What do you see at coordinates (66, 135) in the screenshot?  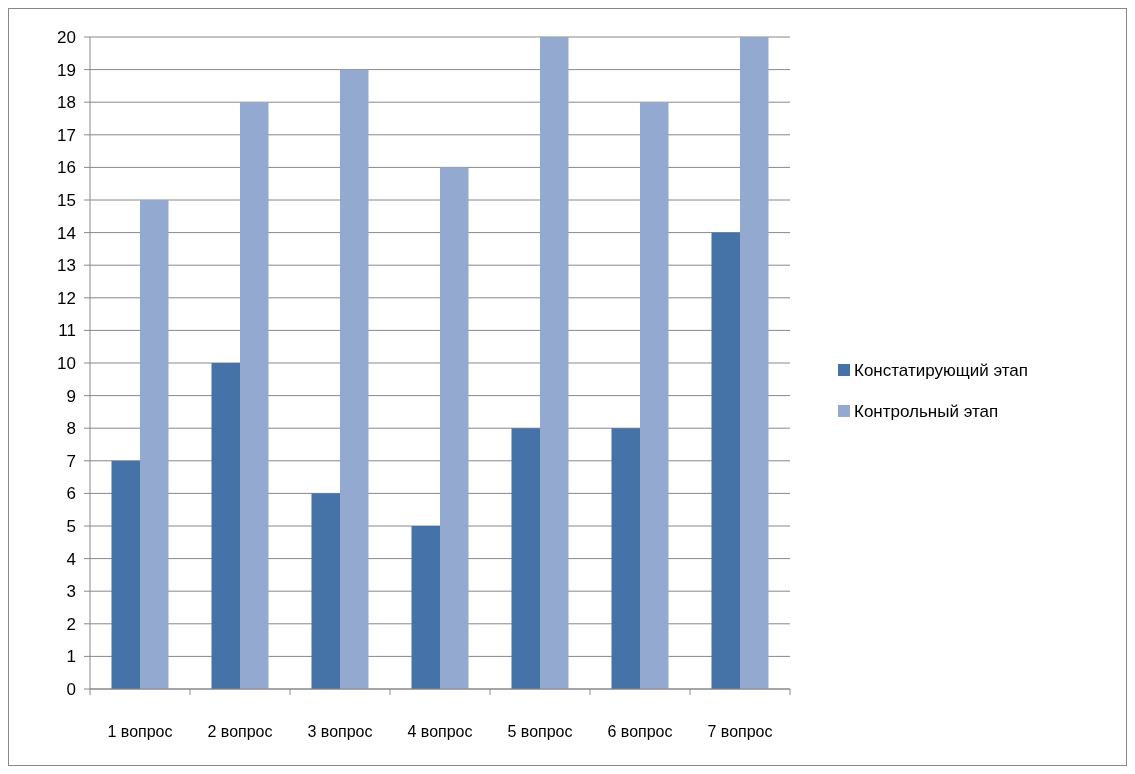 I see `y-tick-label: 17` at bounding box center [66, 135].